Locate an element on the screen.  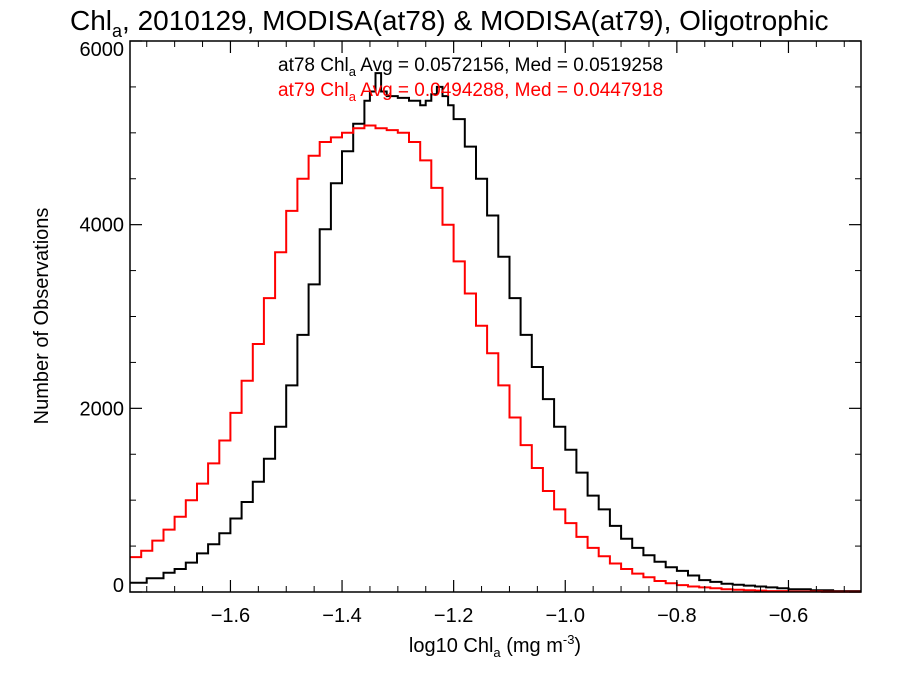
y-tick-label: 4000 is located at coordinates (102, 226).